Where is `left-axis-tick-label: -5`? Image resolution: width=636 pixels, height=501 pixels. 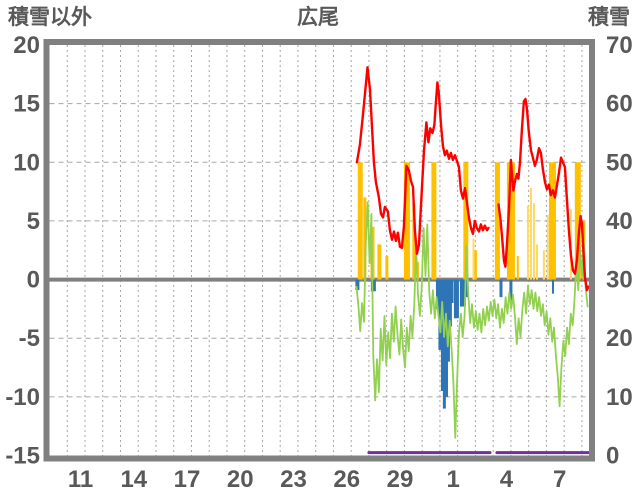
left-axis-tick-label: -5 is located at coordinates (29, 338).